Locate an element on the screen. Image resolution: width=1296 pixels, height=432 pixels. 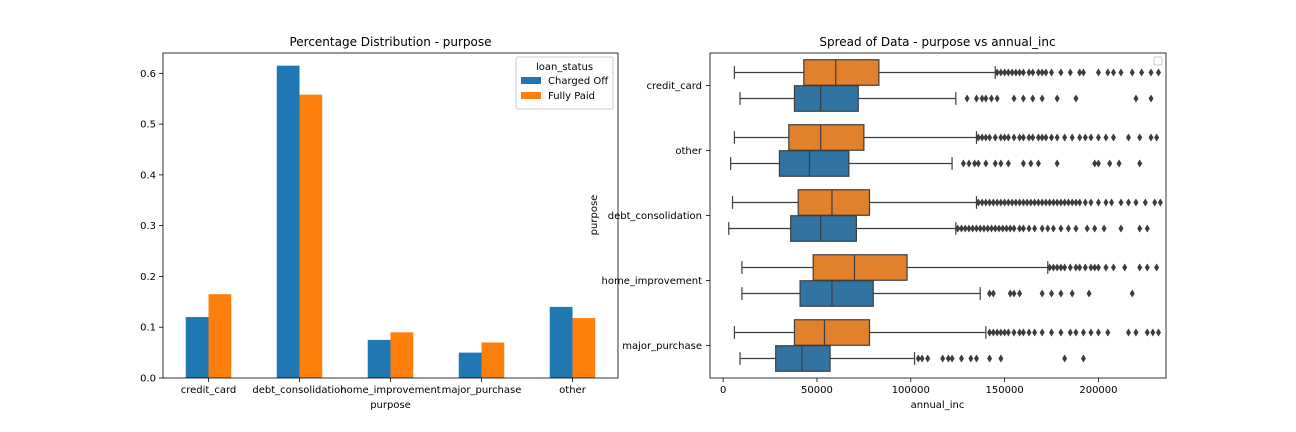
bar-home_improvement-charged-off is located at coordinates (379, 358).